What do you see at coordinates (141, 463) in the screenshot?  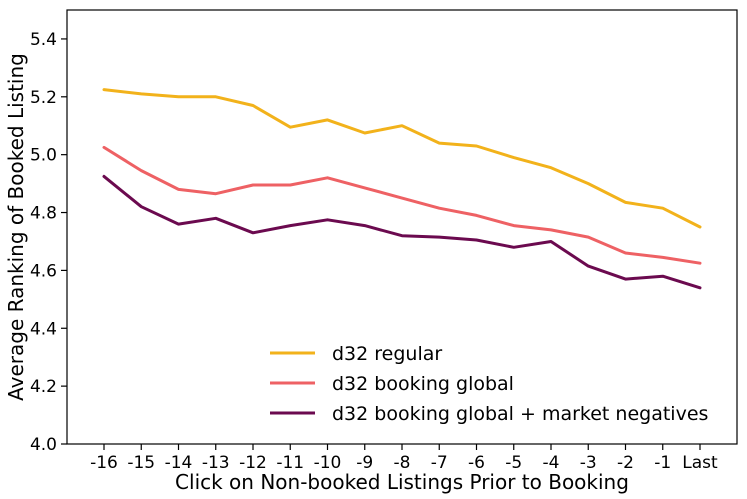 I see `x-tick-label: -15` at bounding box center [141, 463].